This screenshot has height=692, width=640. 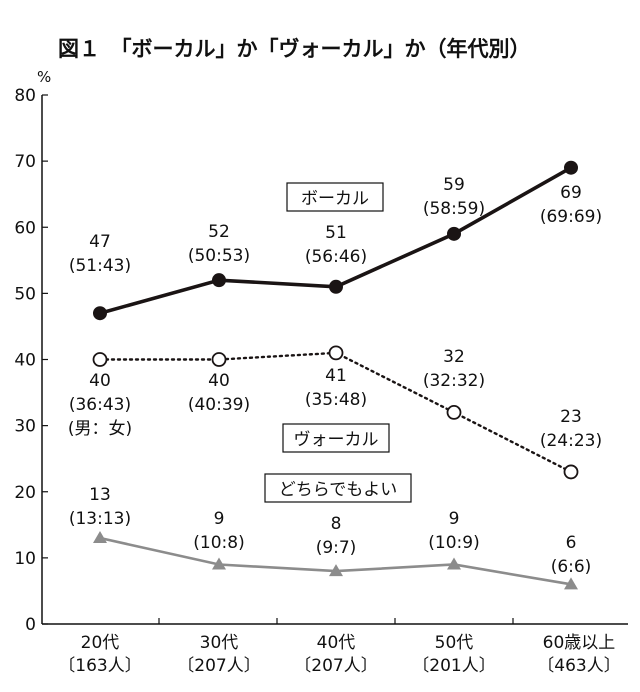 What do you see at coordinates (100, 429) in the screenshot?
I see `gender-ratio-note: (男：女)` at bounding box center [100, 429].